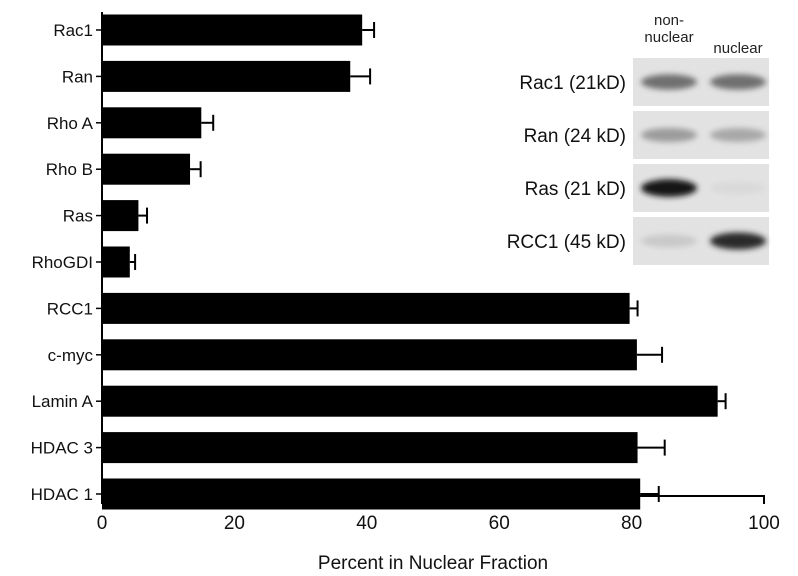 The width and height of the screenshot is (798, 576). Describe the element at coordinates (70, 123) in the screenshot. I see `category-label: Rho A` at that location.